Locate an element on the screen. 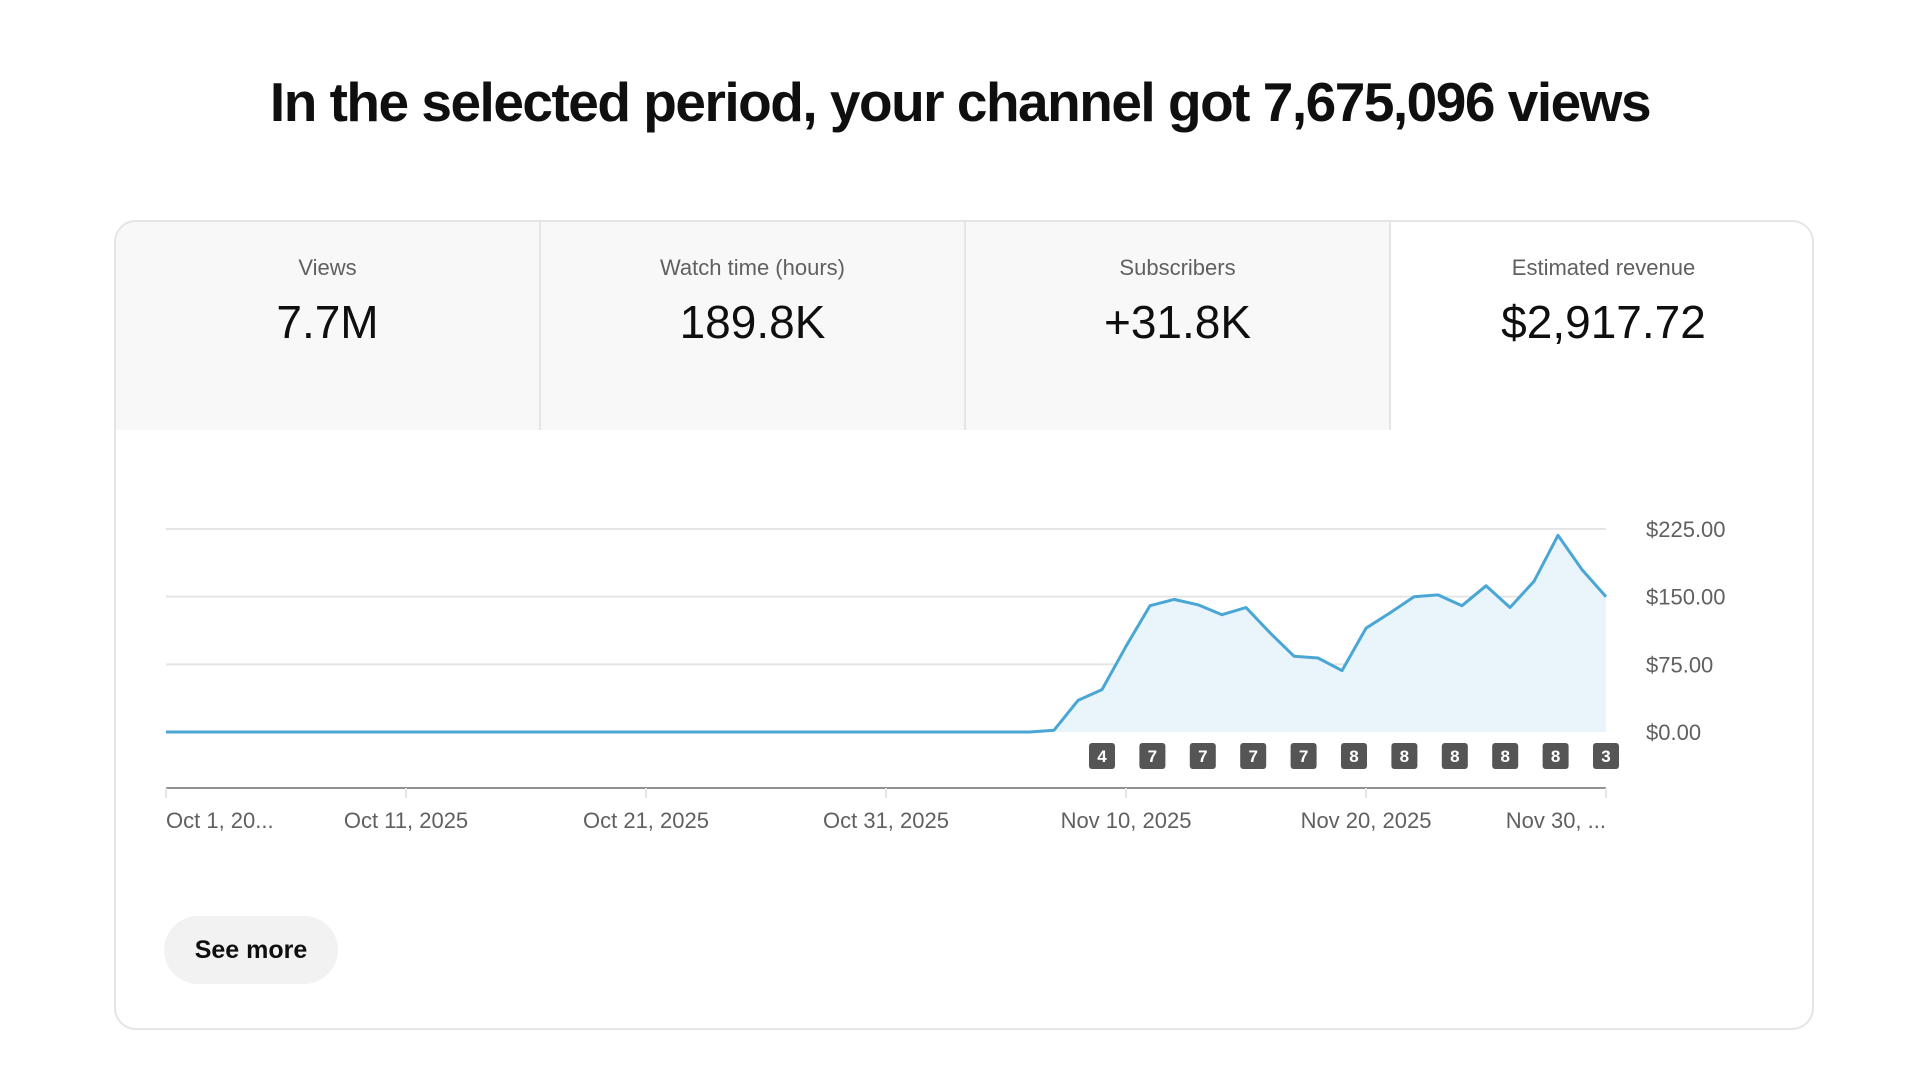 This screenshot has height=1080, width=1920. x-tick-label: Nov 20, 2025 is located at coordinates (1366, 820).